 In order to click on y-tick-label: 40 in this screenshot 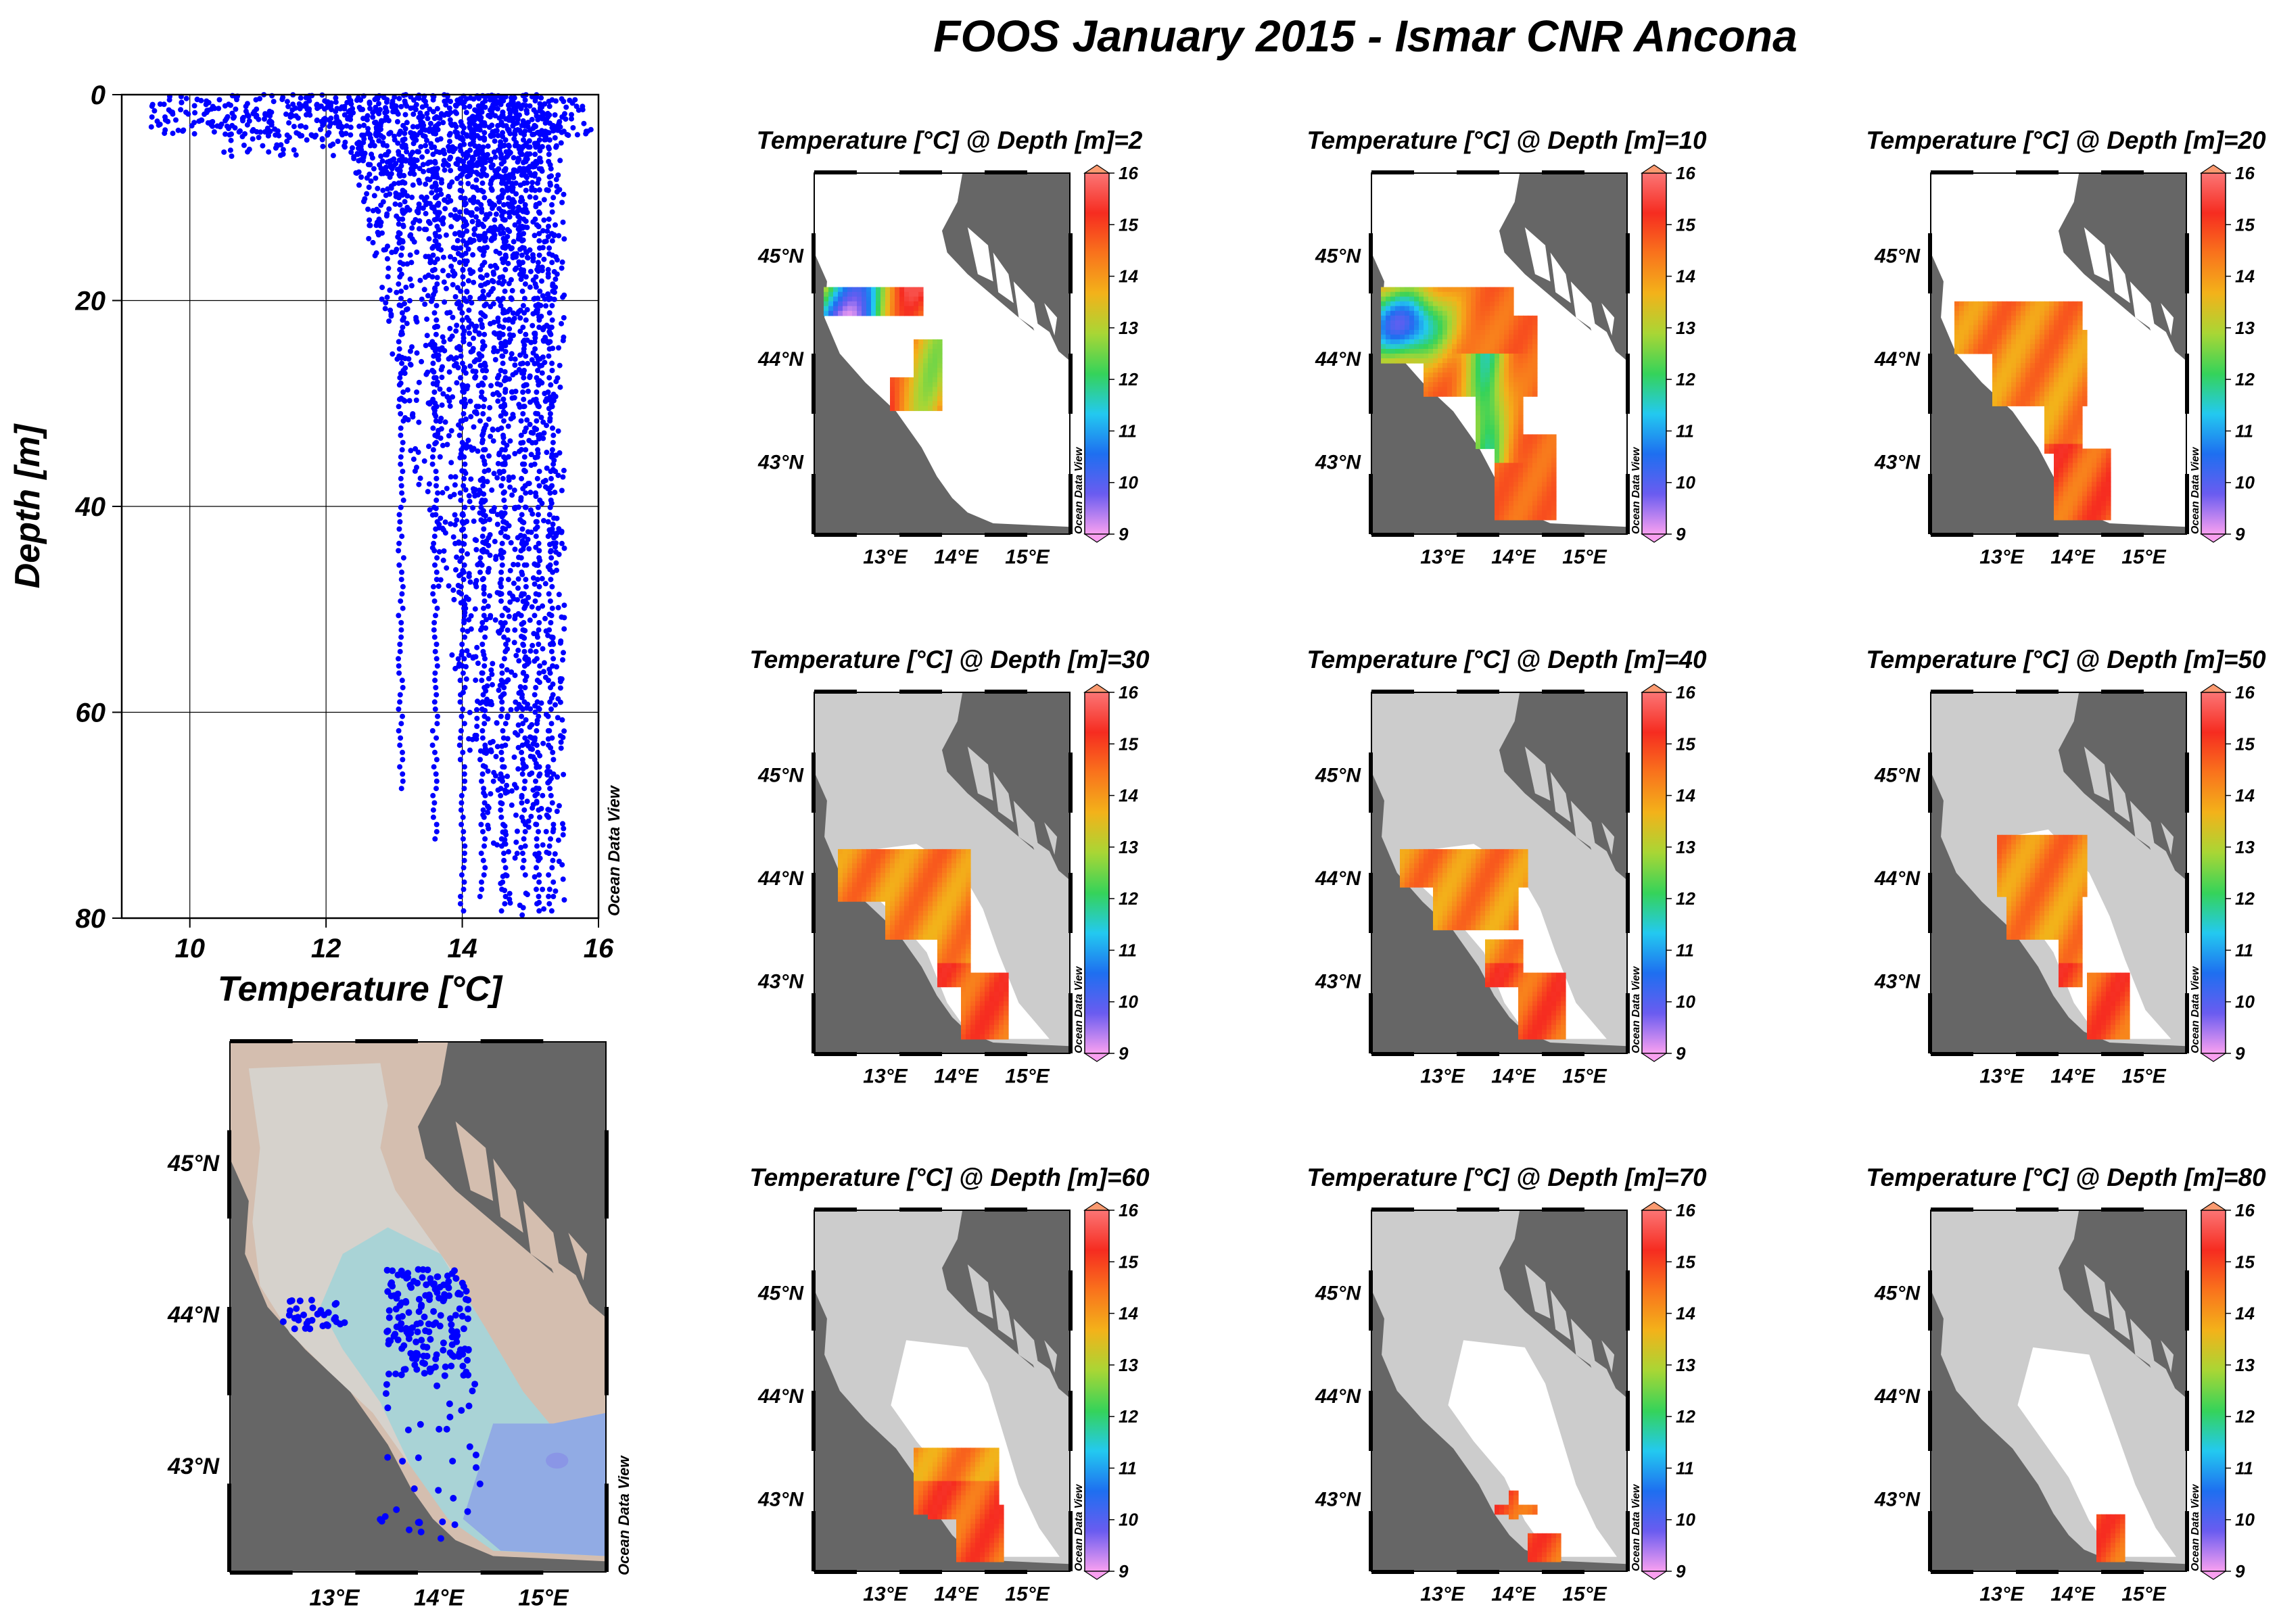, I will do `click(91, 507)`.